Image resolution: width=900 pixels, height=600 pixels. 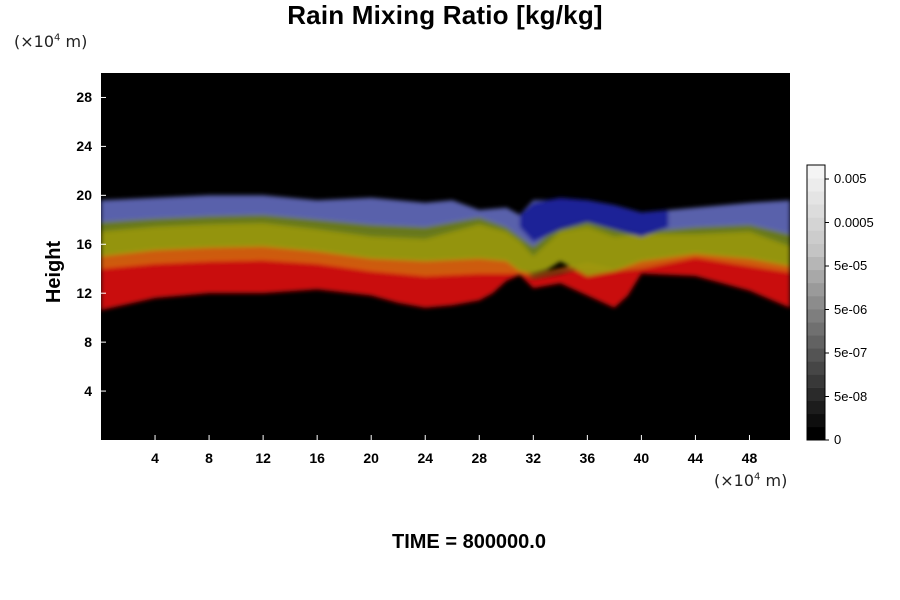 What do you see at coordinates (587, 458) in the screenshot?
I see `x-tick-label: 36` at bounding box center [587, 458].